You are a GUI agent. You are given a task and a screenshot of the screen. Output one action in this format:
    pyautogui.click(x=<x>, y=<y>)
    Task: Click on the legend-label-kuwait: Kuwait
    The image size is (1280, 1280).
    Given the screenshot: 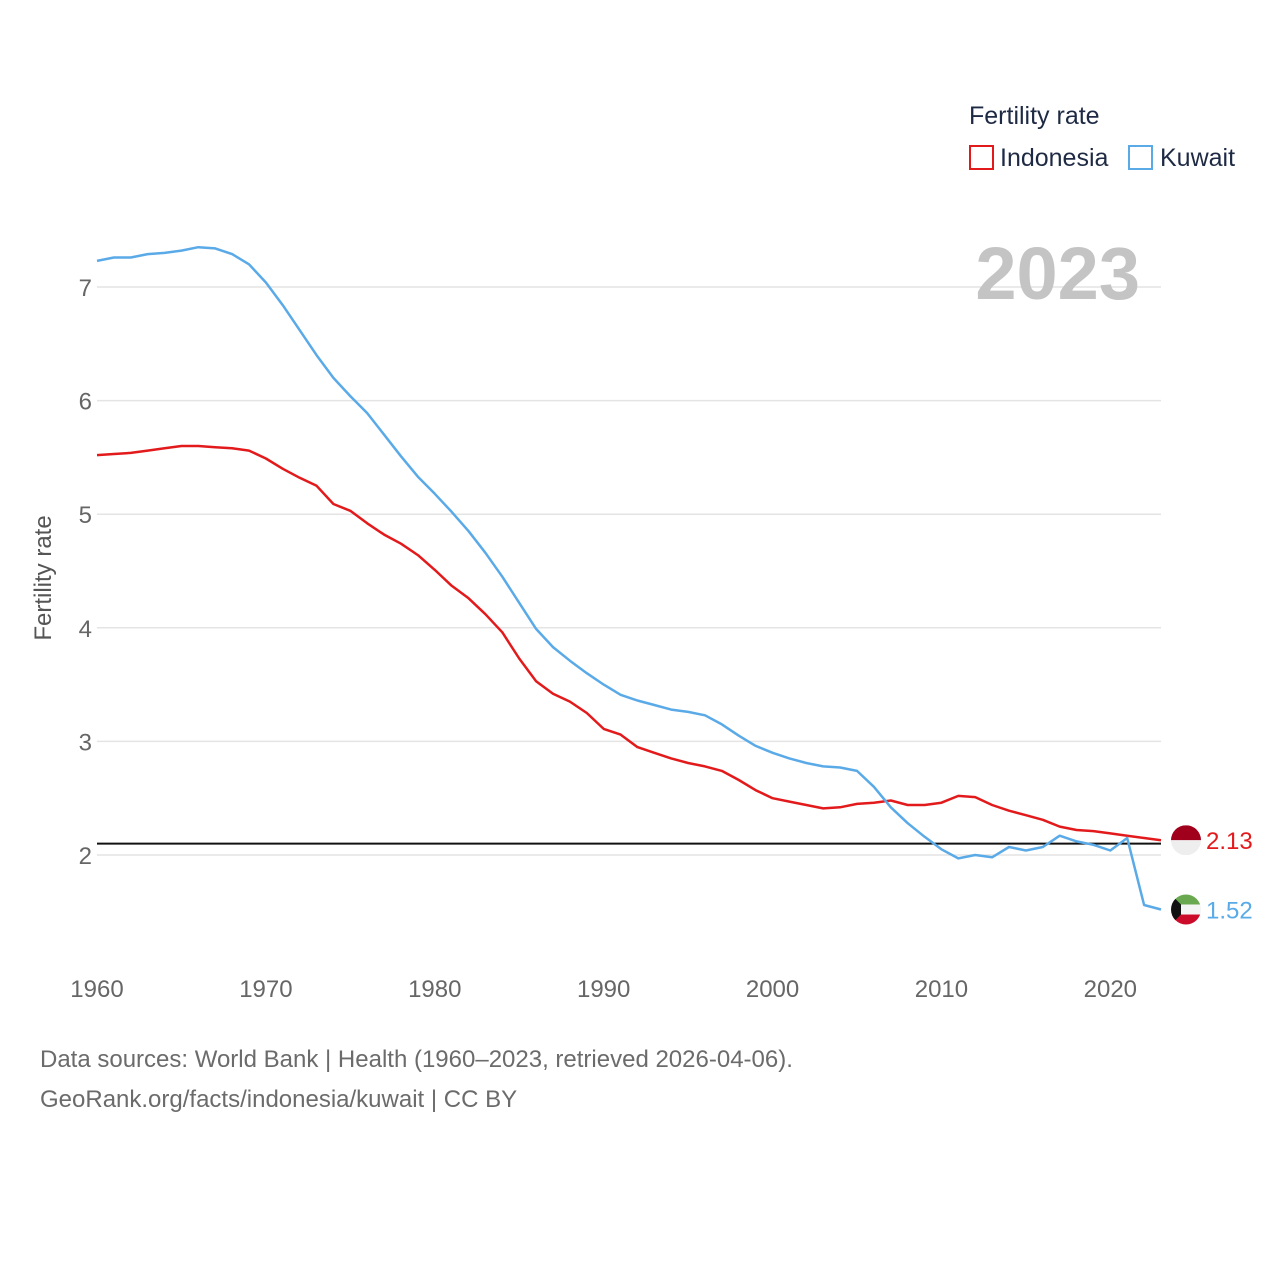 What is the action you would take?
    pyautogui.click(x=1197, y=158)
    